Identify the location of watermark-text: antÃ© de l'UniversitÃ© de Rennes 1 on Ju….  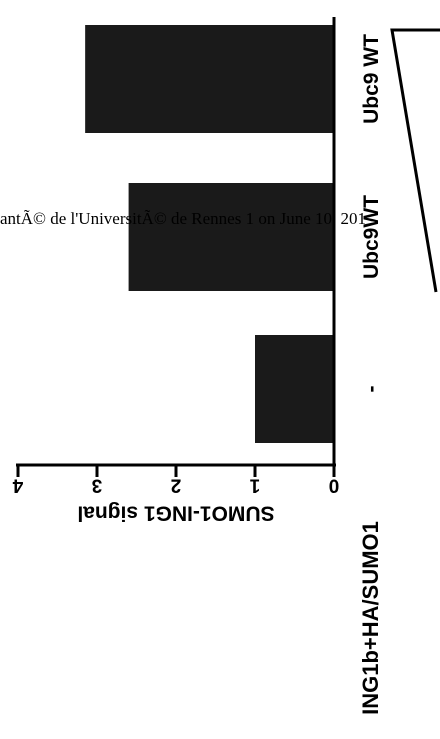
(183, 218).